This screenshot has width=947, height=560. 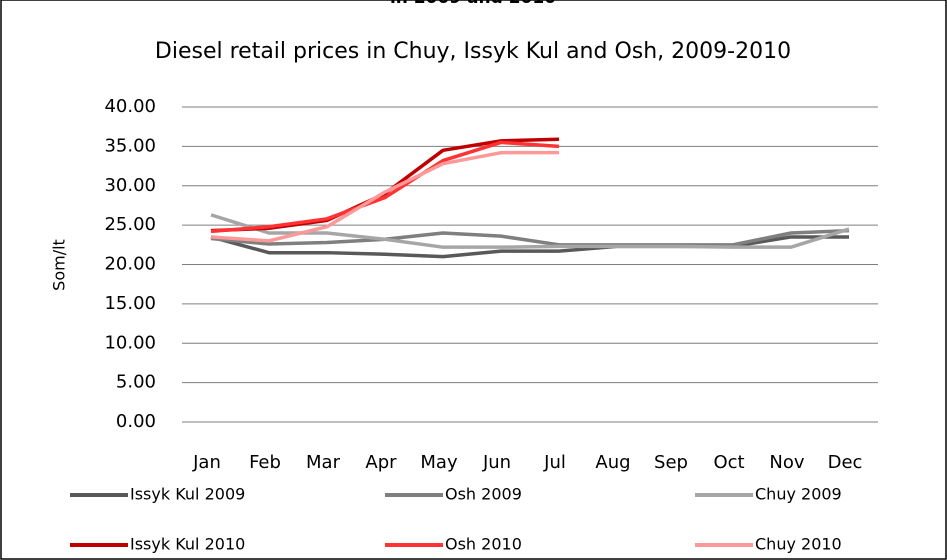 What do you see at coordinates (136, 382) in the screenshot?
I see `y-tick-label: 5.00` at bounding box center [136, 382].